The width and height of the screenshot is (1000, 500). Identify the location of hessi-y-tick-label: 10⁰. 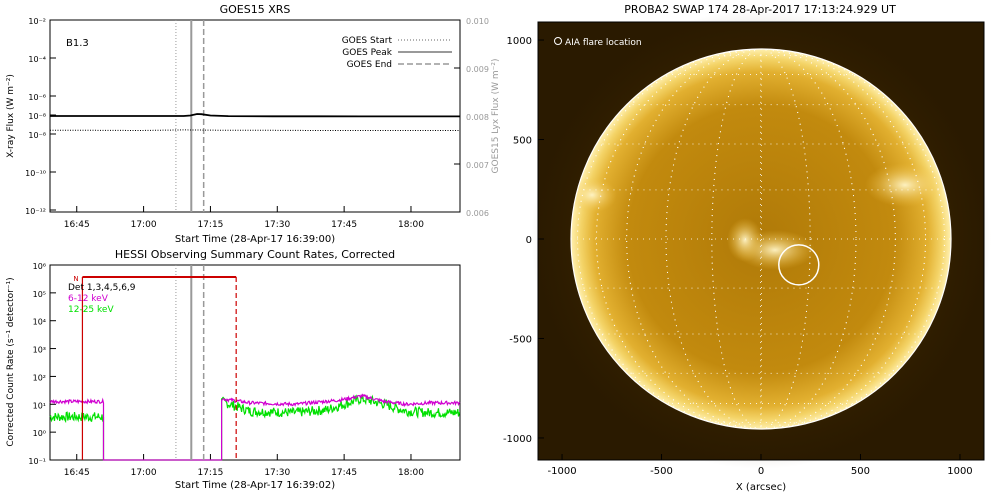
(39, 433).